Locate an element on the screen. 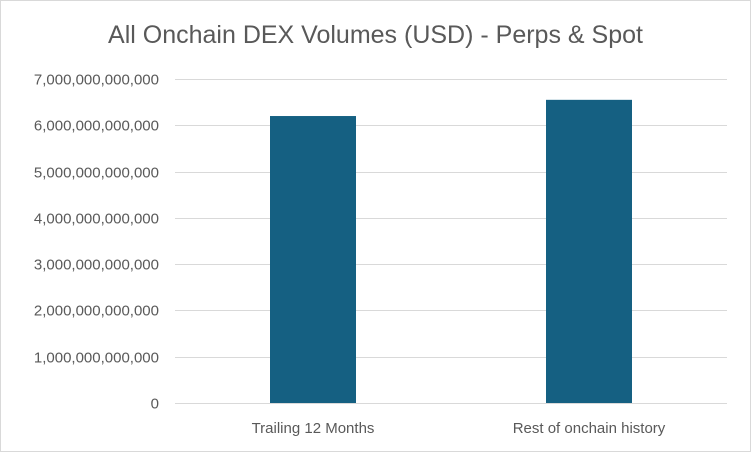 The height and width of the screenshot is (452, 751). y-tick-label: 4,000,000,000,000 is located at coordinates (96, 219).